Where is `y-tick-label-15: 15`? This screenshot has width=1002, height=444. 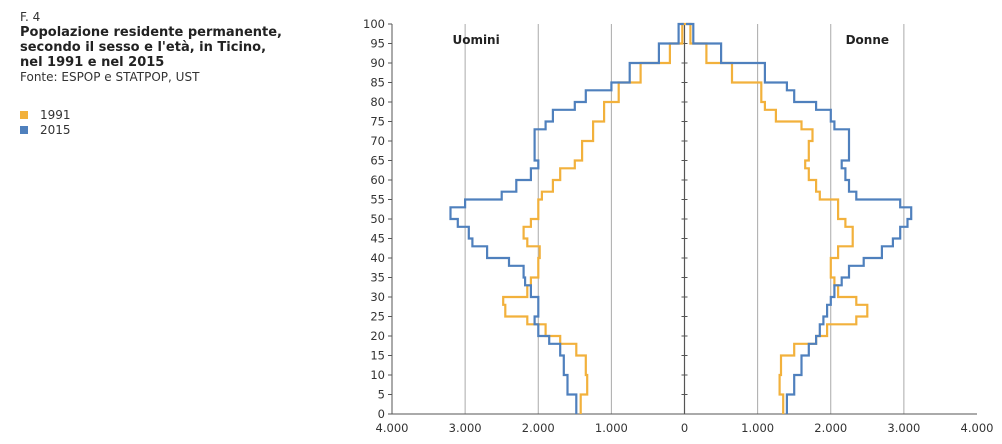
y-tick-label-15: 15 is located at coordinates (377, 356).